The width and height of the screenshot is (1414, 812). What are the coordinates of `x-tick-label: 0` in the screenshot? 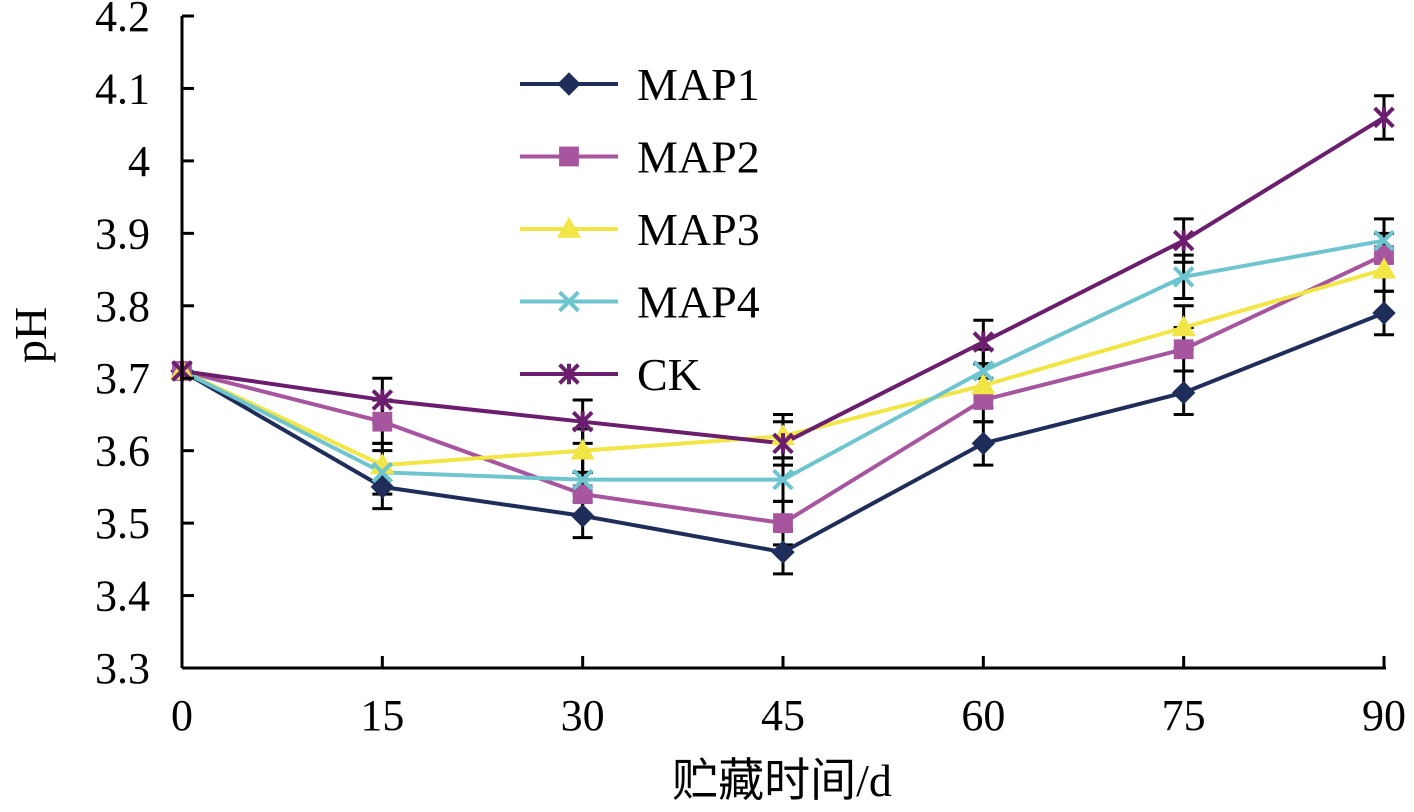 It's located at (182, 715).